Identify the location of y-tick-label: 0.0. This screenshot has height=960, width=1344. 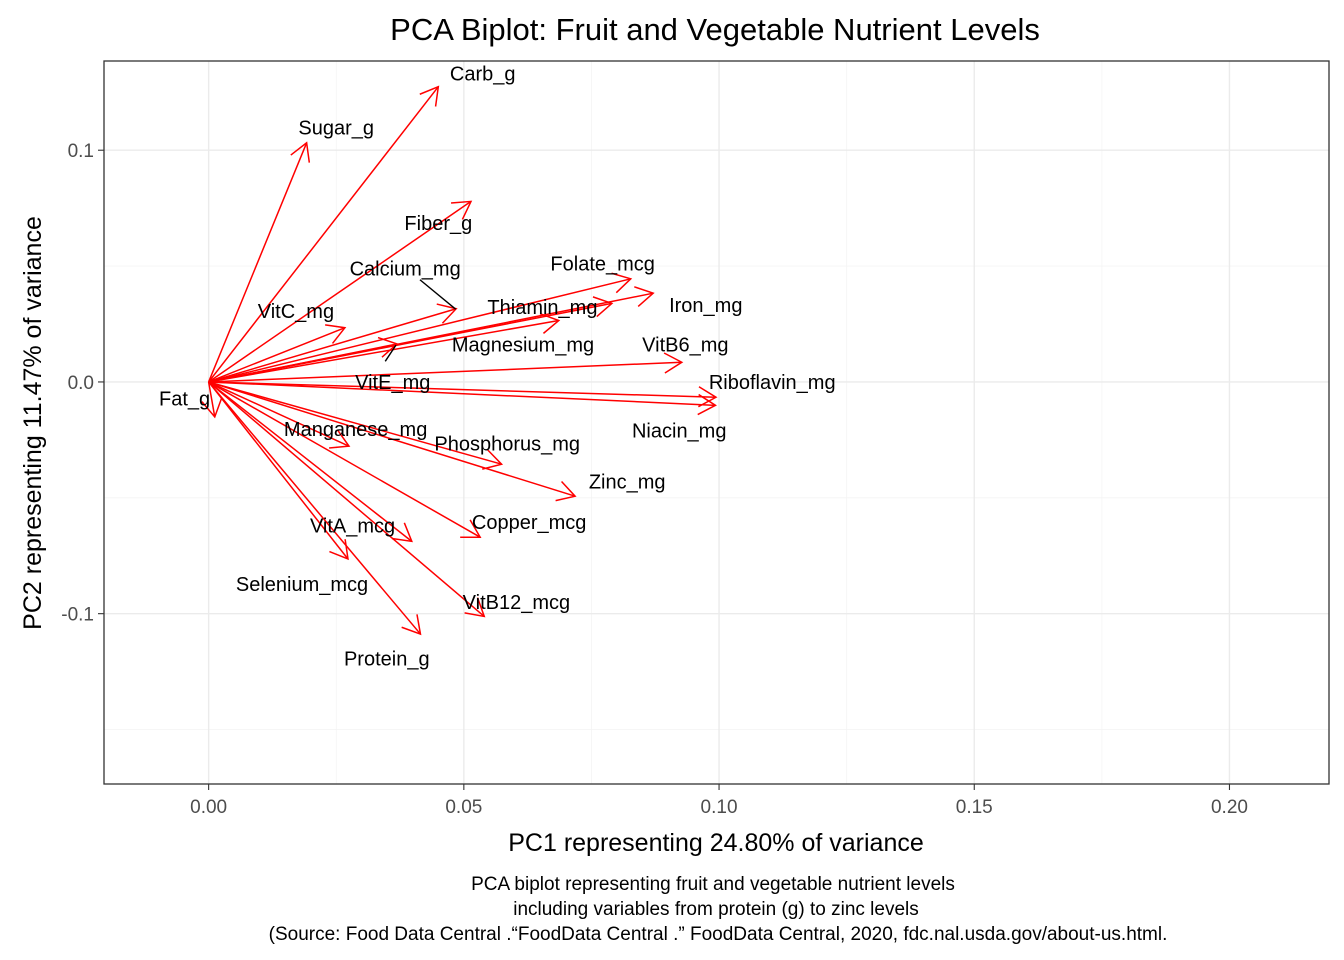
(81, 383).